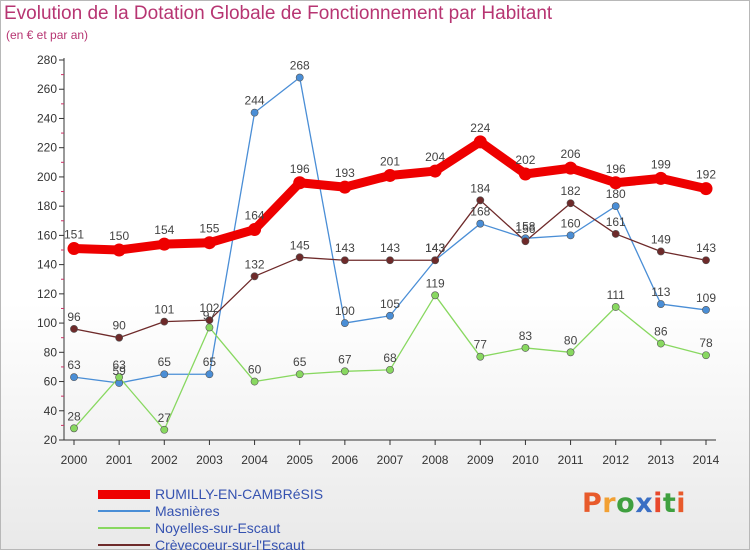  Describe the element at coordinates (345, 311) in the screenshot. I see `data-label: 100` at that location.